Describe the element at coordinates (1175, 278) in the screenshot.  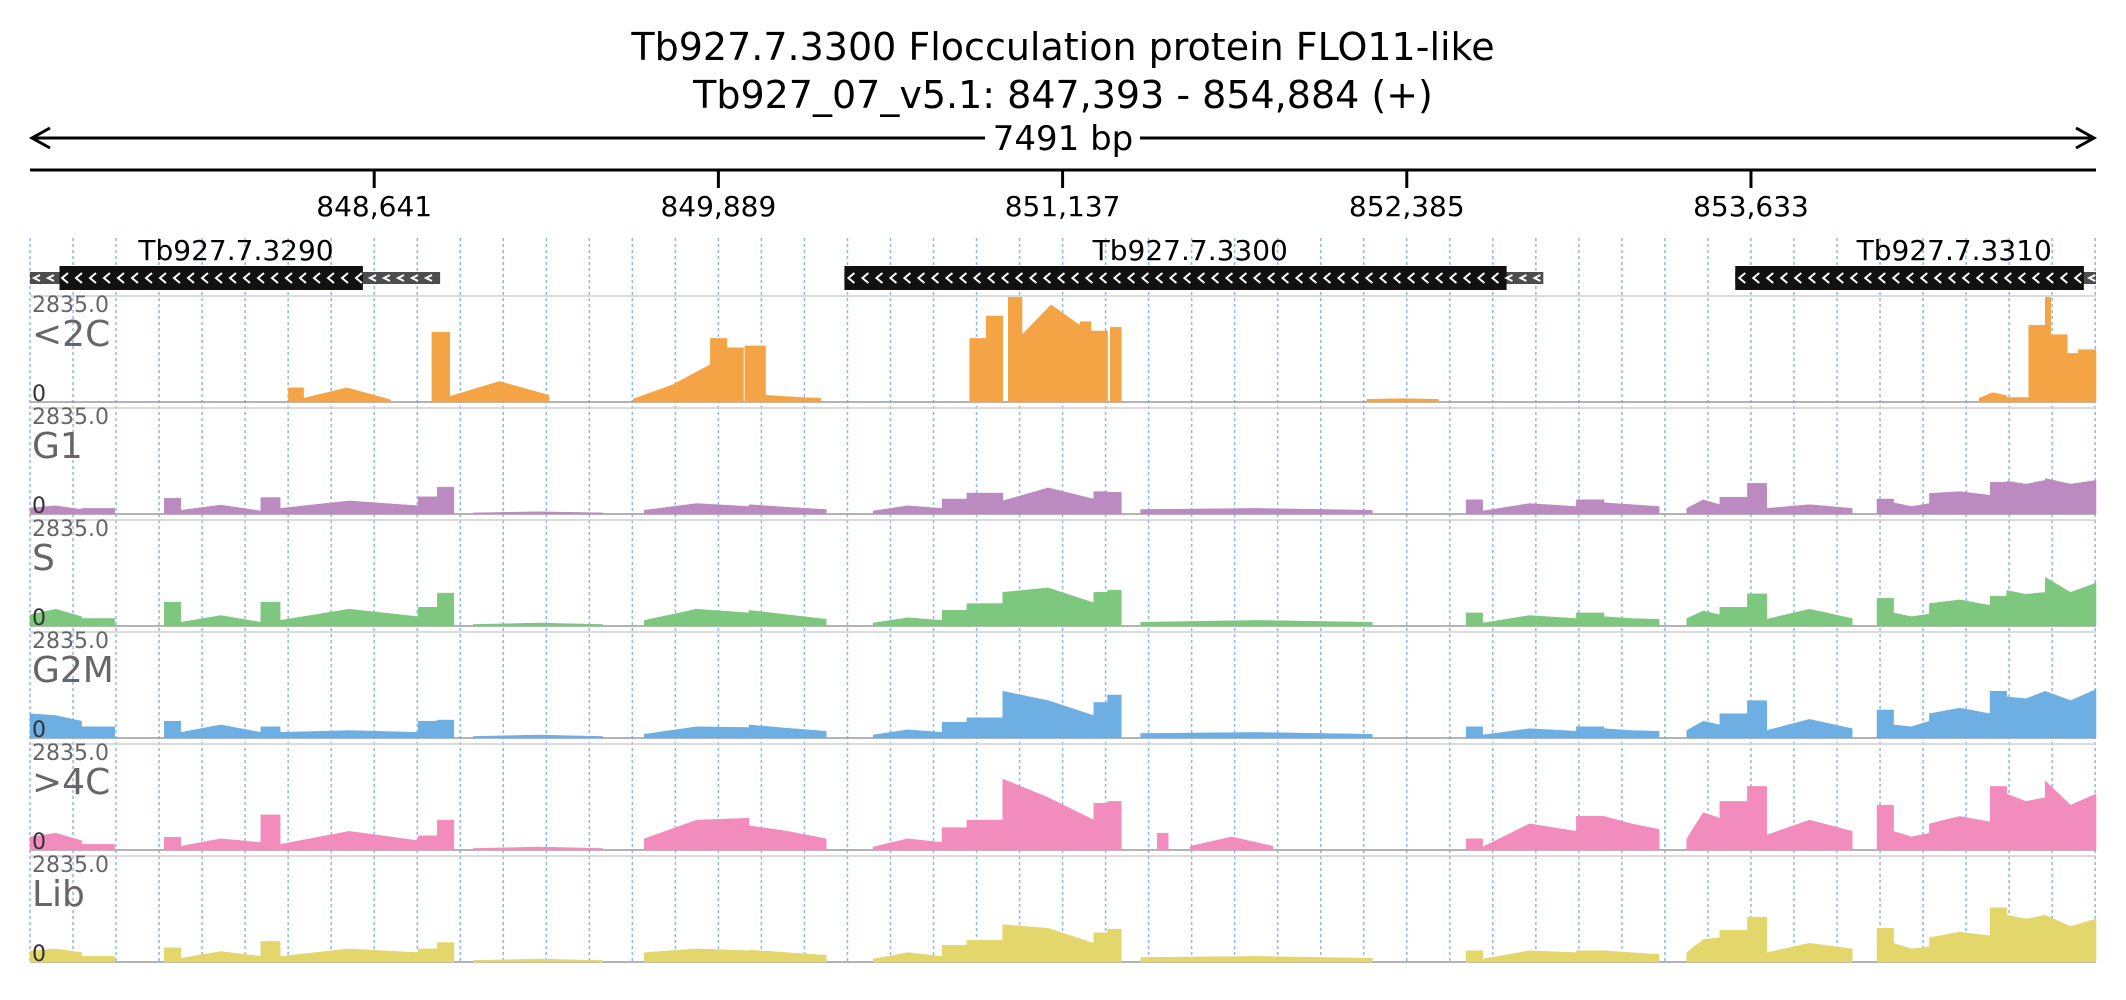
I see `gene-cds` at that location.